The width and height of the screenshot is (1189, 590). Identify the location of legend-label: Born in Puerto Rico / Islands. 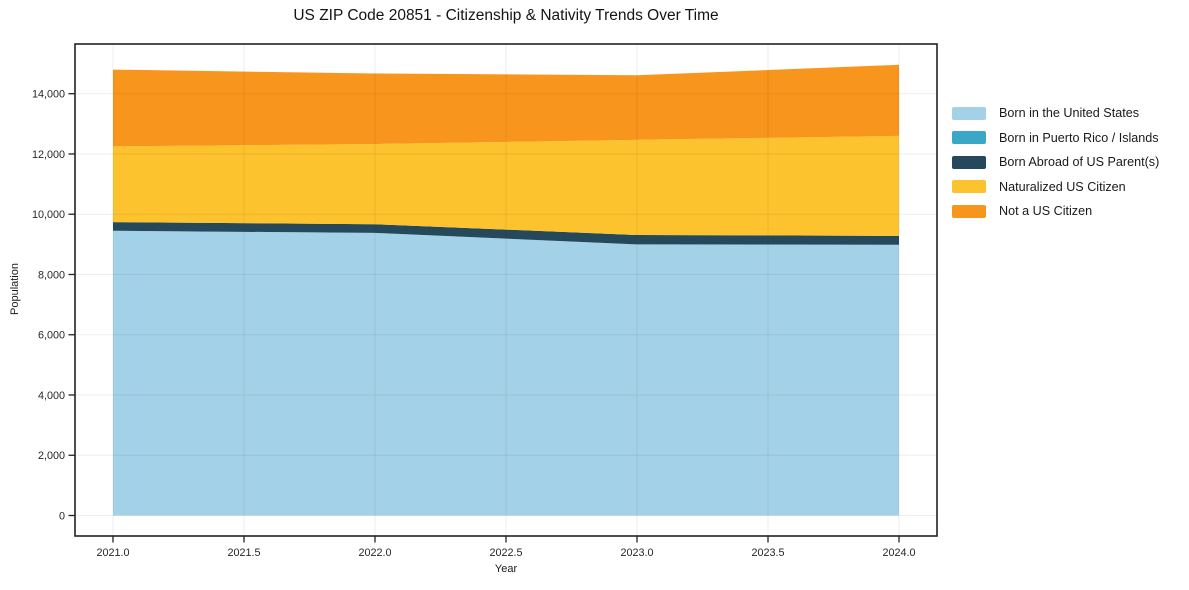
(1079, 137).